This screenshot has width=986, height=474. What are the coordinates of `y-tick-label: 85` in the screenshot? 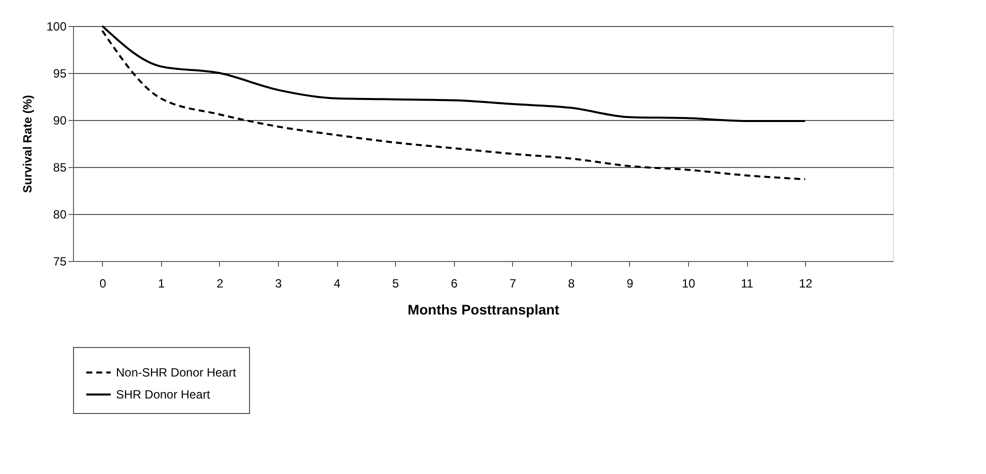 It's located at (60, 167).